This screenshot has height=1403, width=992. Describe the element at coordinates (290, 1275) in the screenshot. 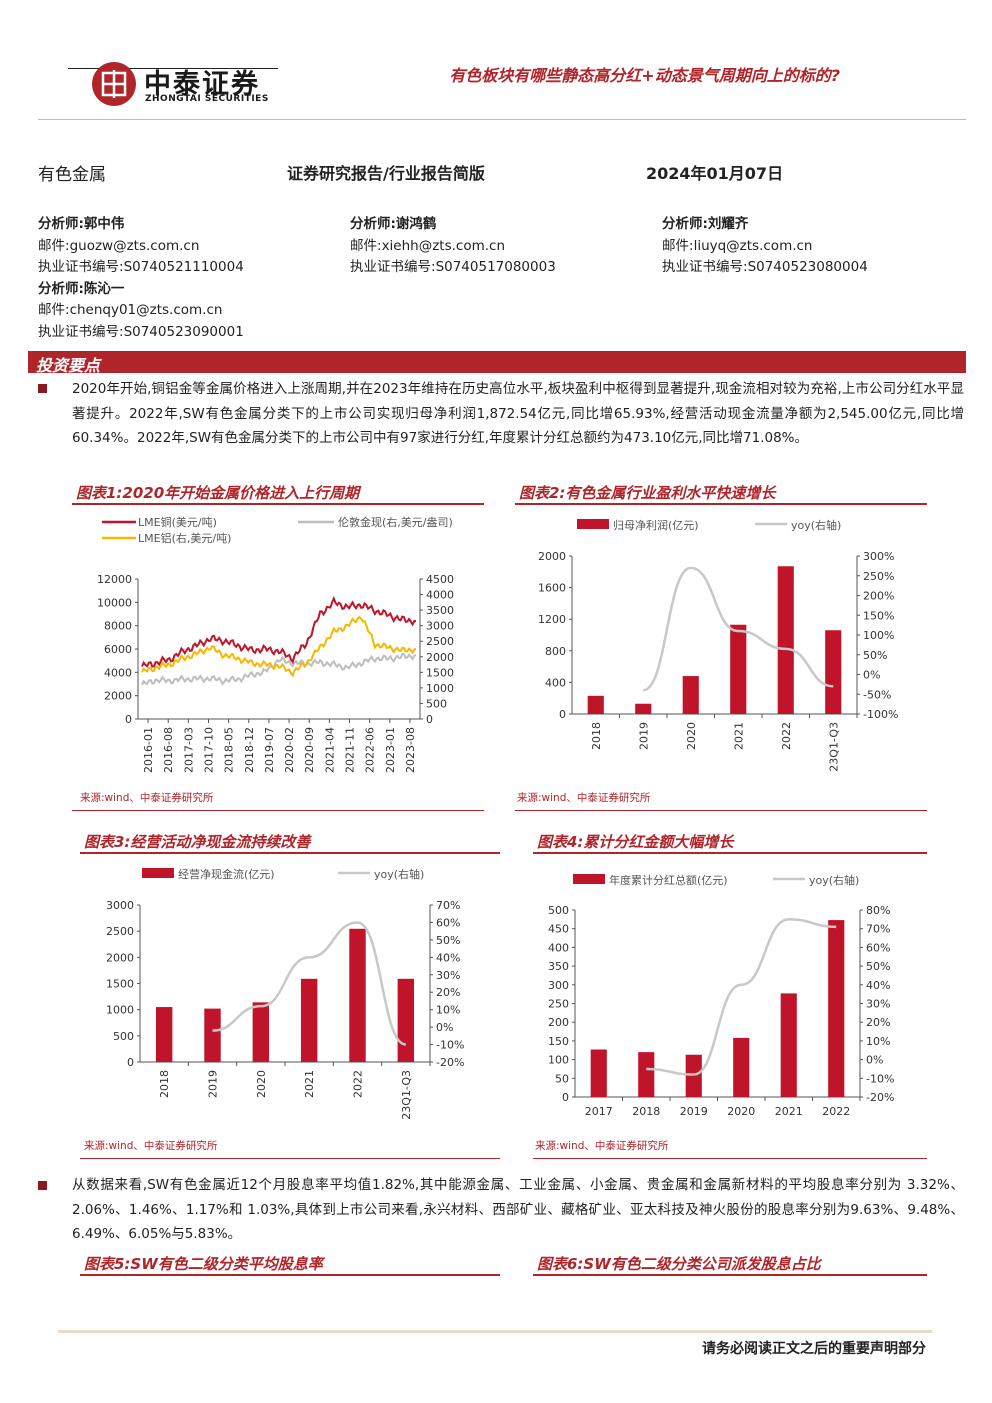

I see `figure-rule` at that location.